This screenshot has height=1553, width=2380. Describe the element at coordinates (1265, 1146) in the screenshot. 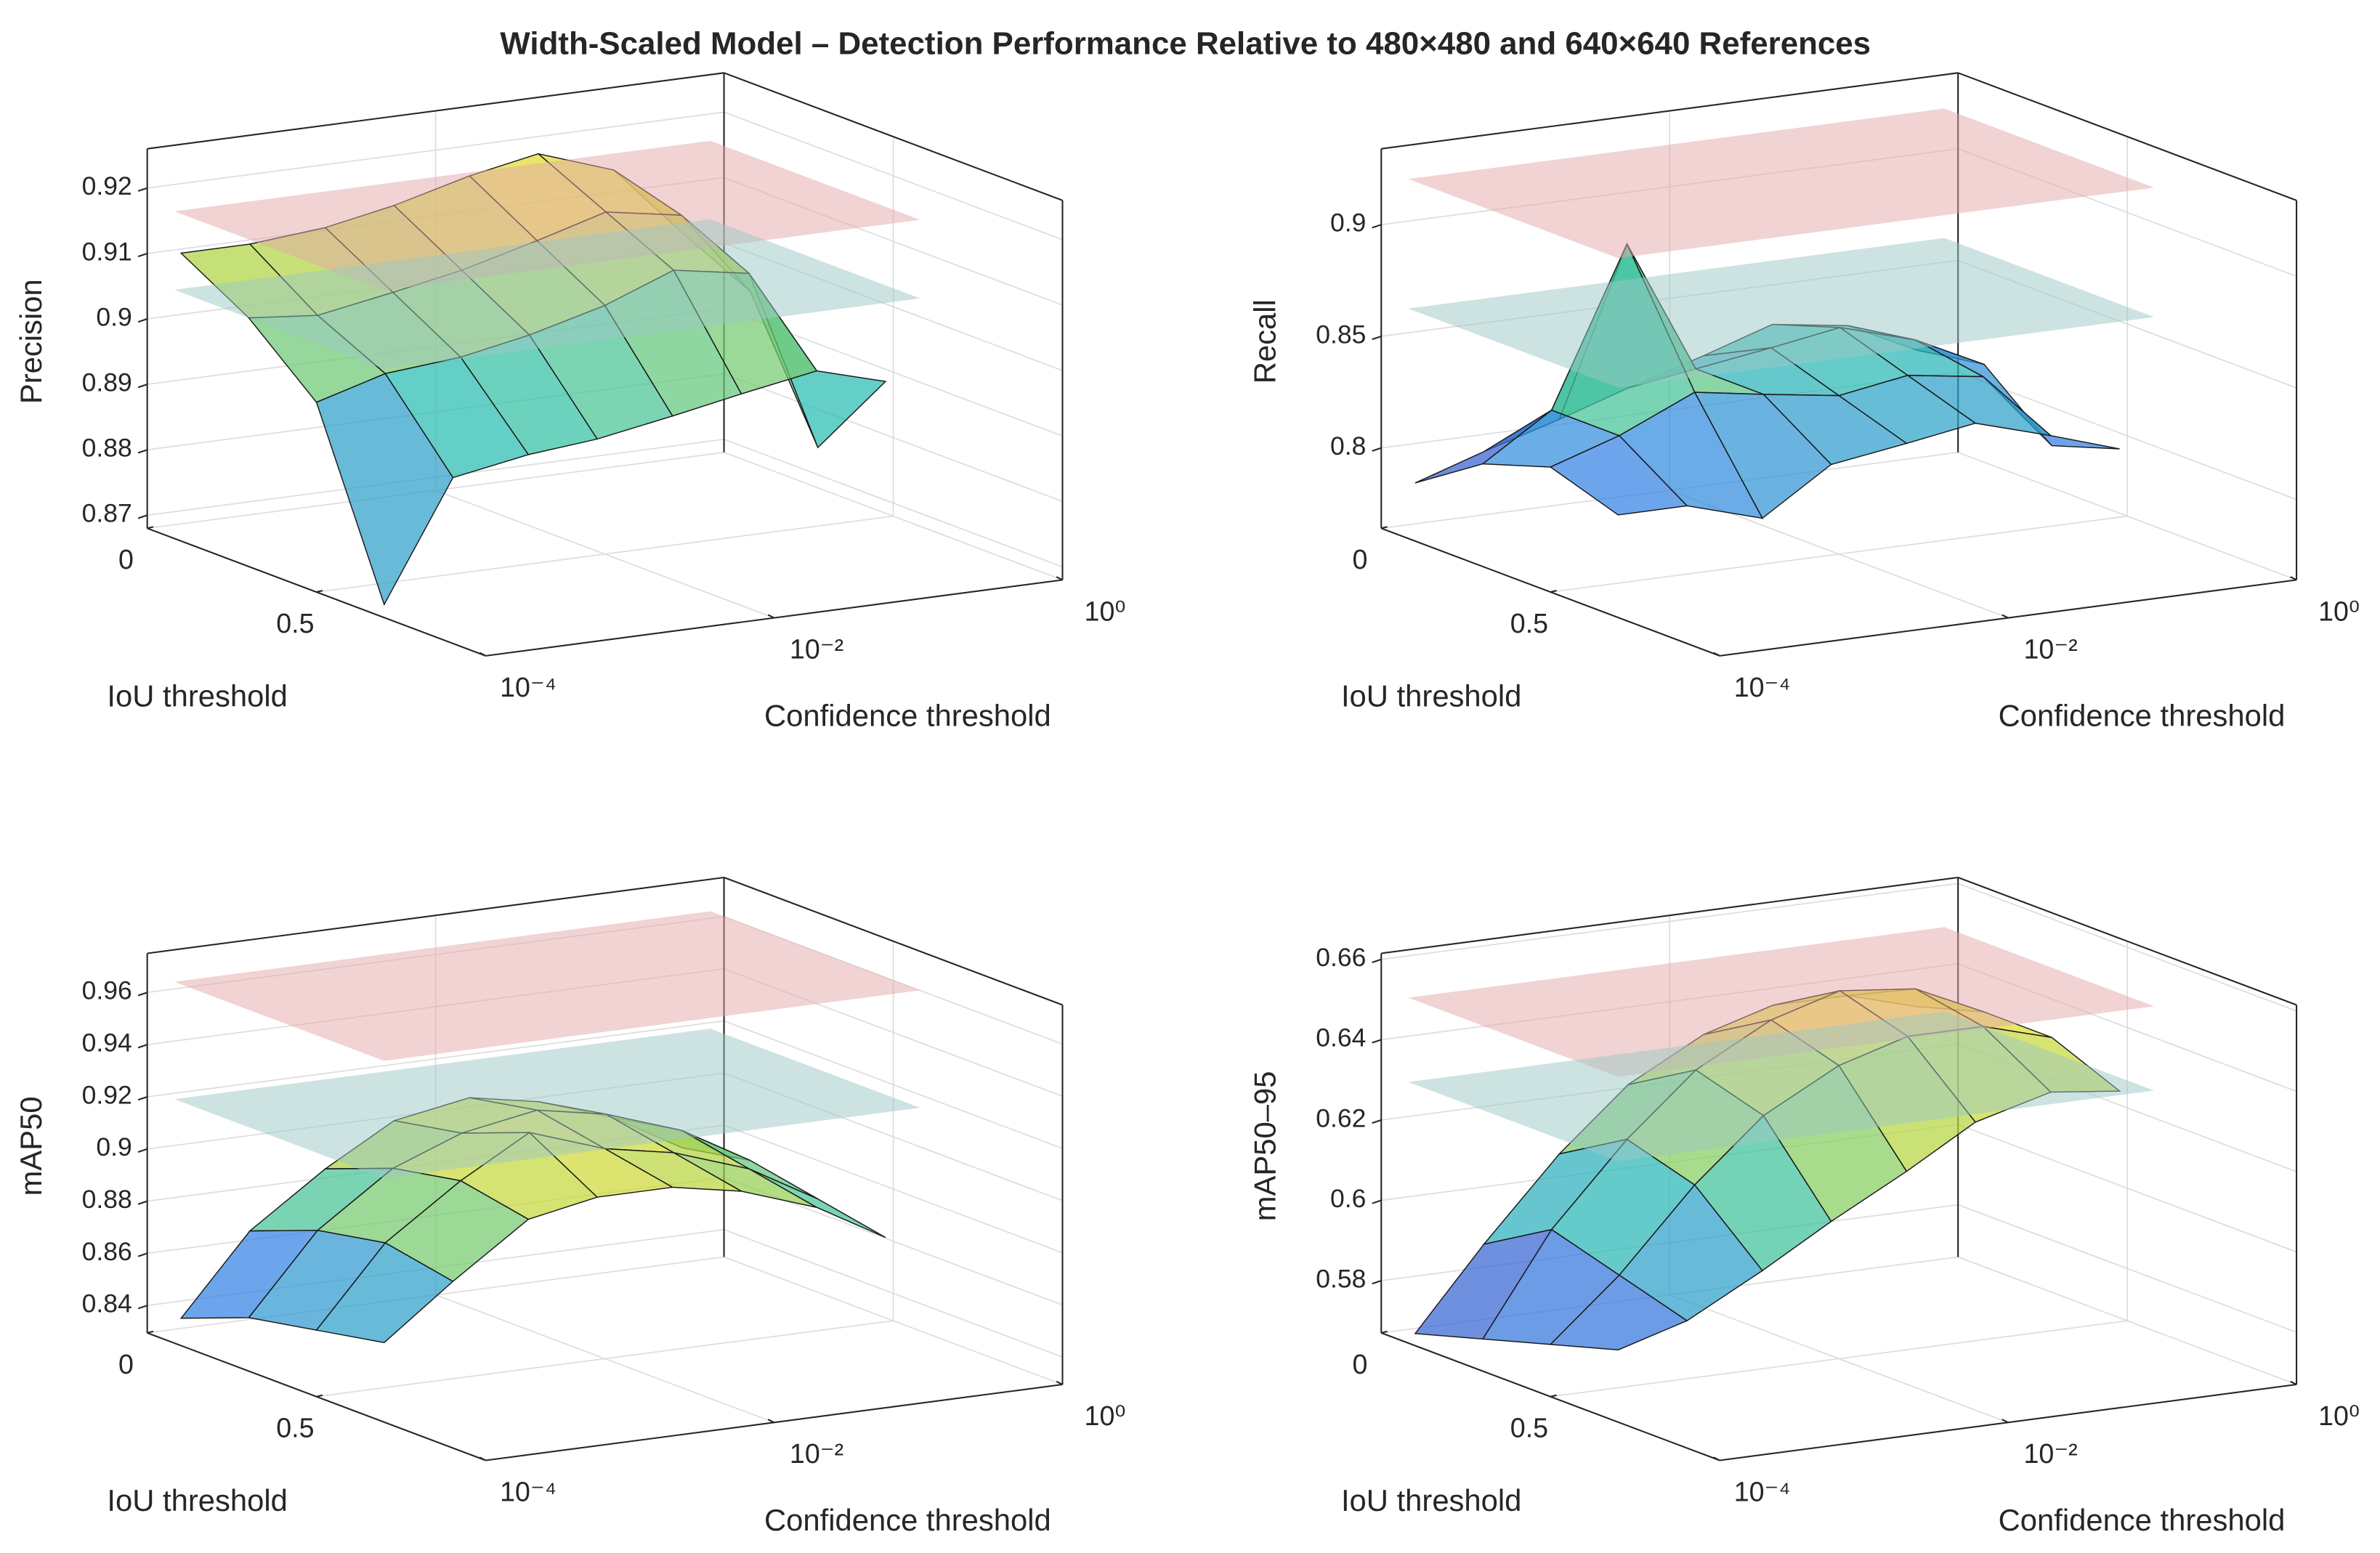

I see `z-axis-label: mAP50–95` at that location.